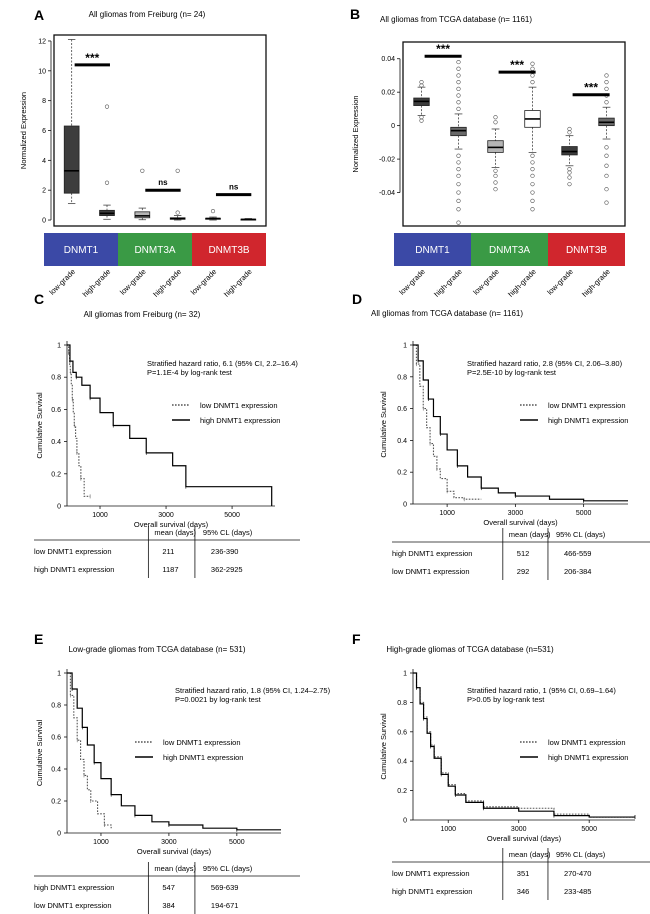 The width and height of the screenshot is (650, 914). I want to click on y-tick-label: 0.4, so click(56, 442).